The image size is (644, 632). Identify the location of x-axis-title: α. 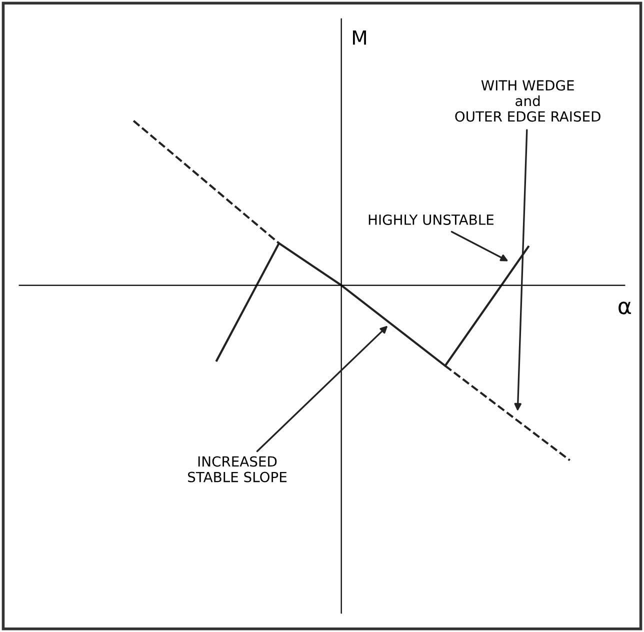
(624, 308).